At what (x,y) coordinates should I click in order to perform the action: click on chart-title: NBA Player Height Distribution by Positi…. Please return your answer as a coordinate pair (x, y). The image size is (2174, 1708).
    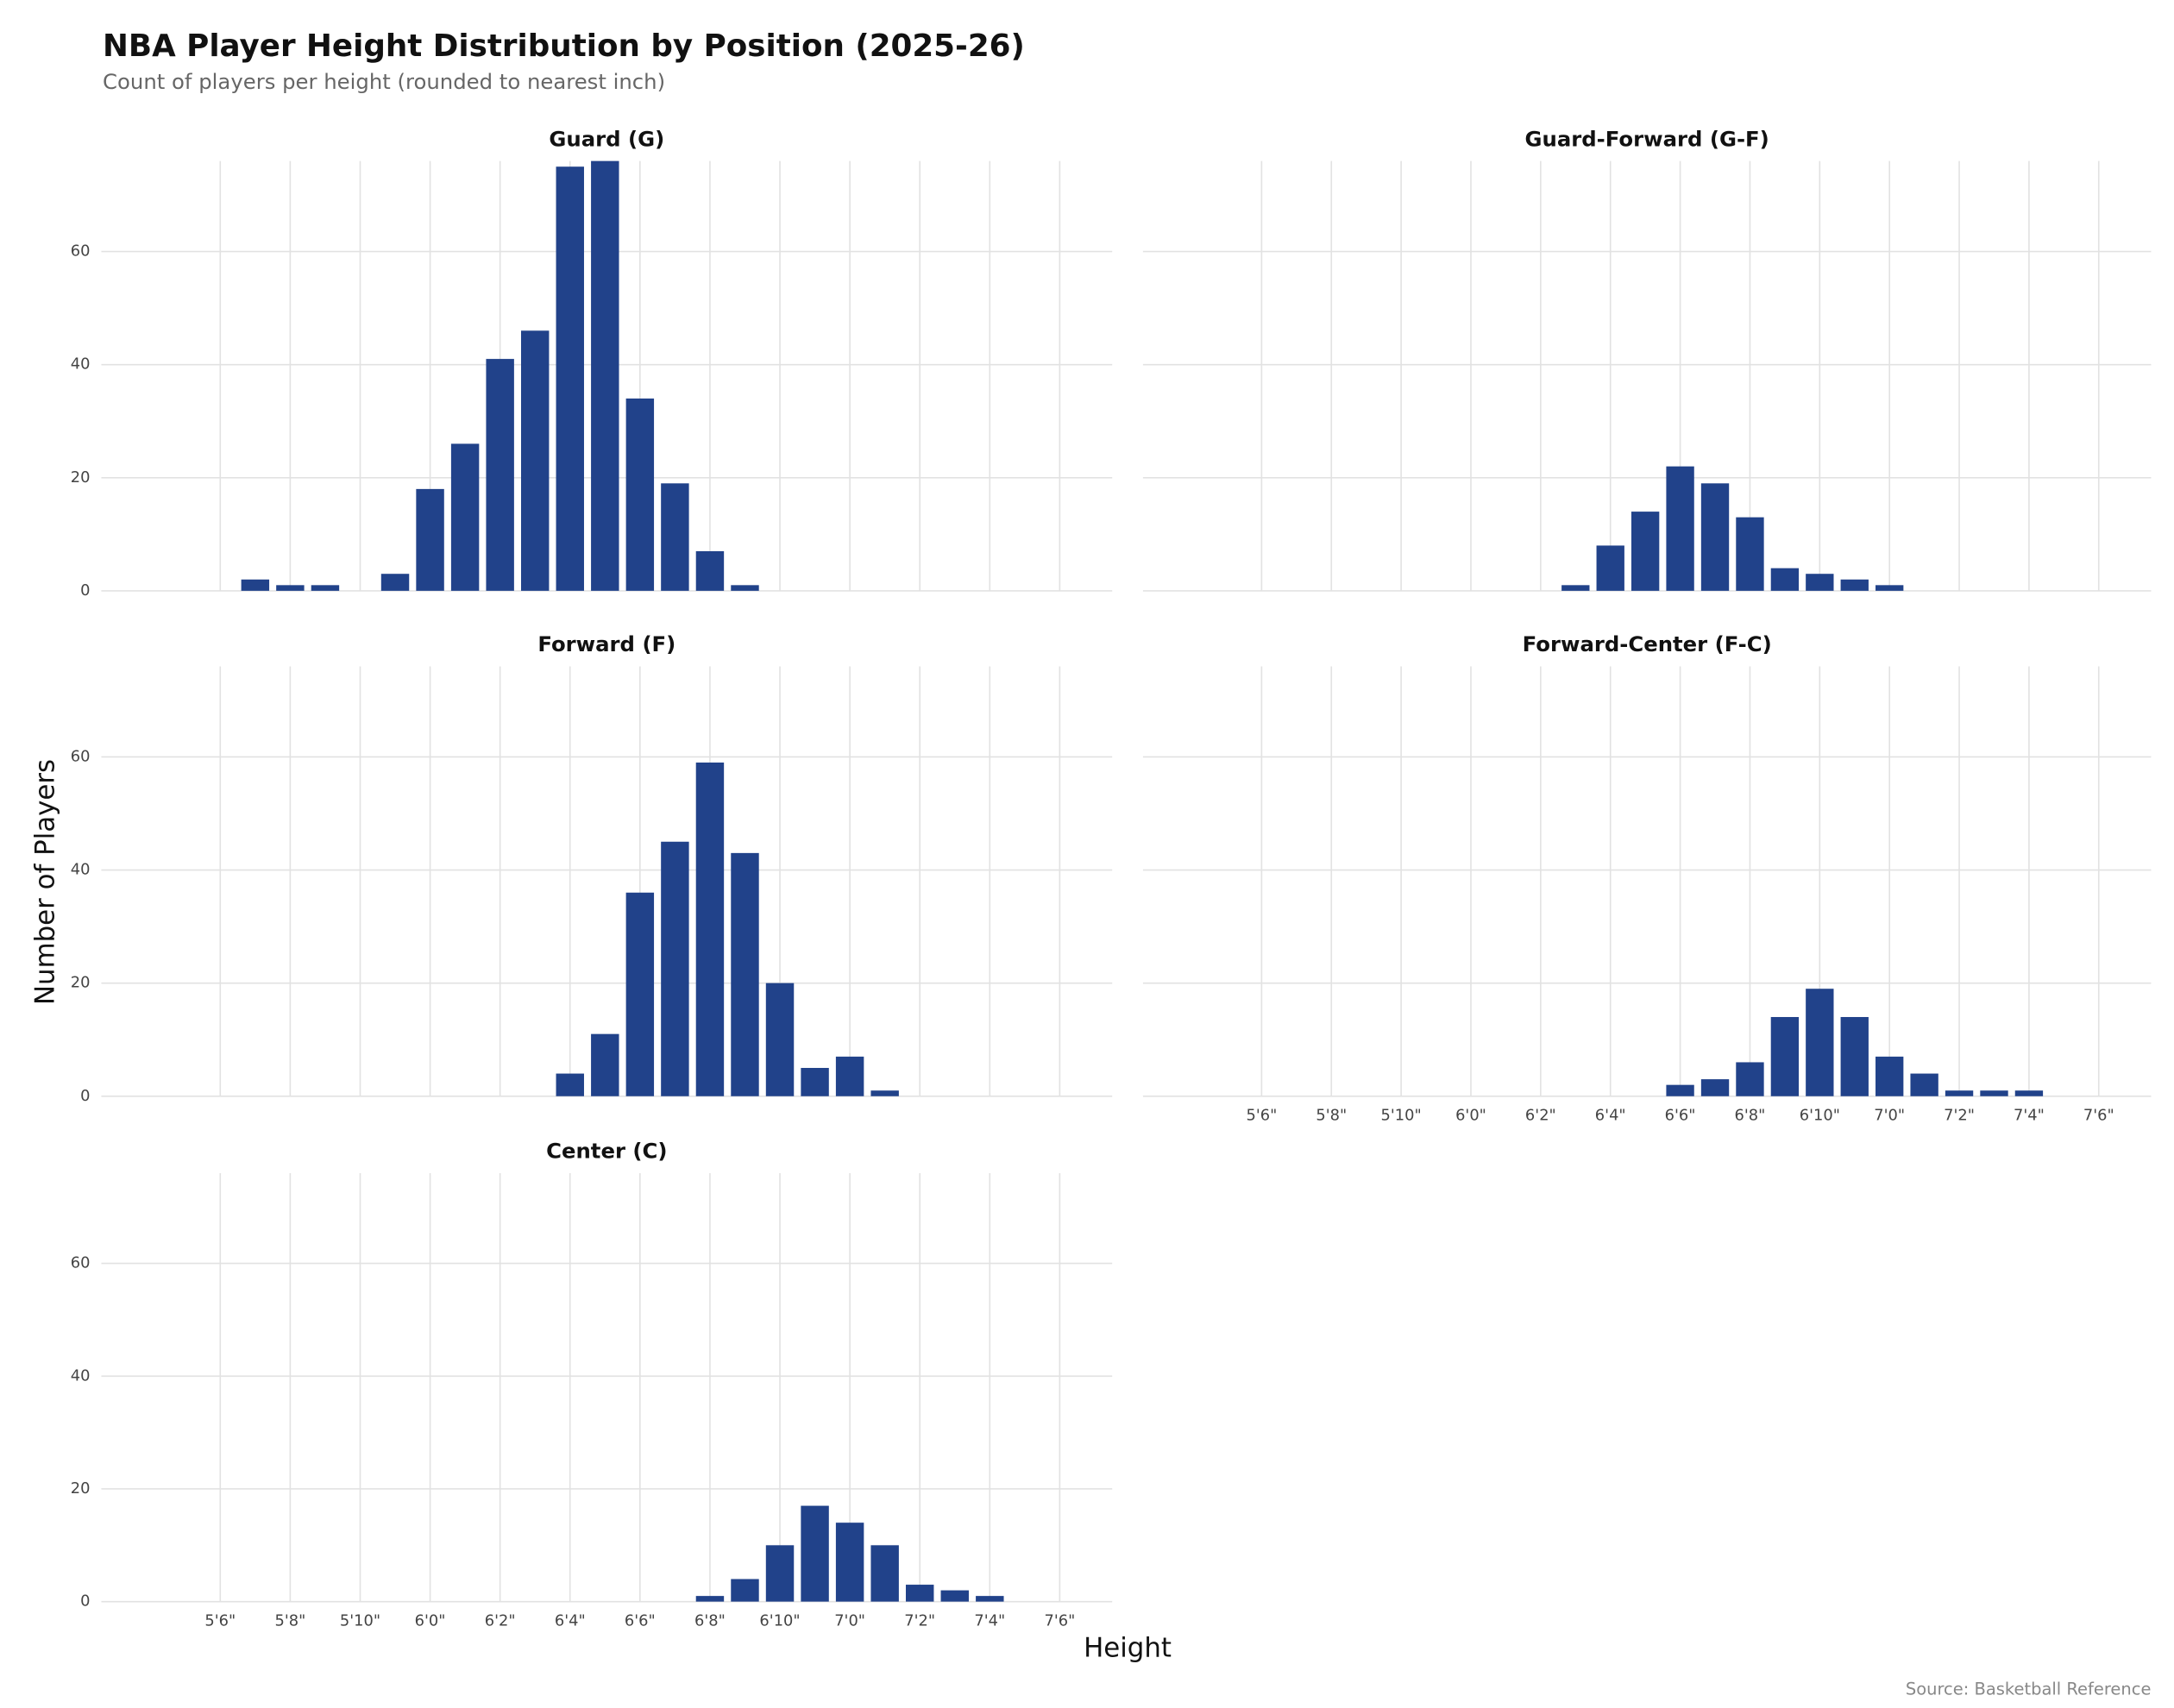
    Looking at the image, I should click on (564, 46).